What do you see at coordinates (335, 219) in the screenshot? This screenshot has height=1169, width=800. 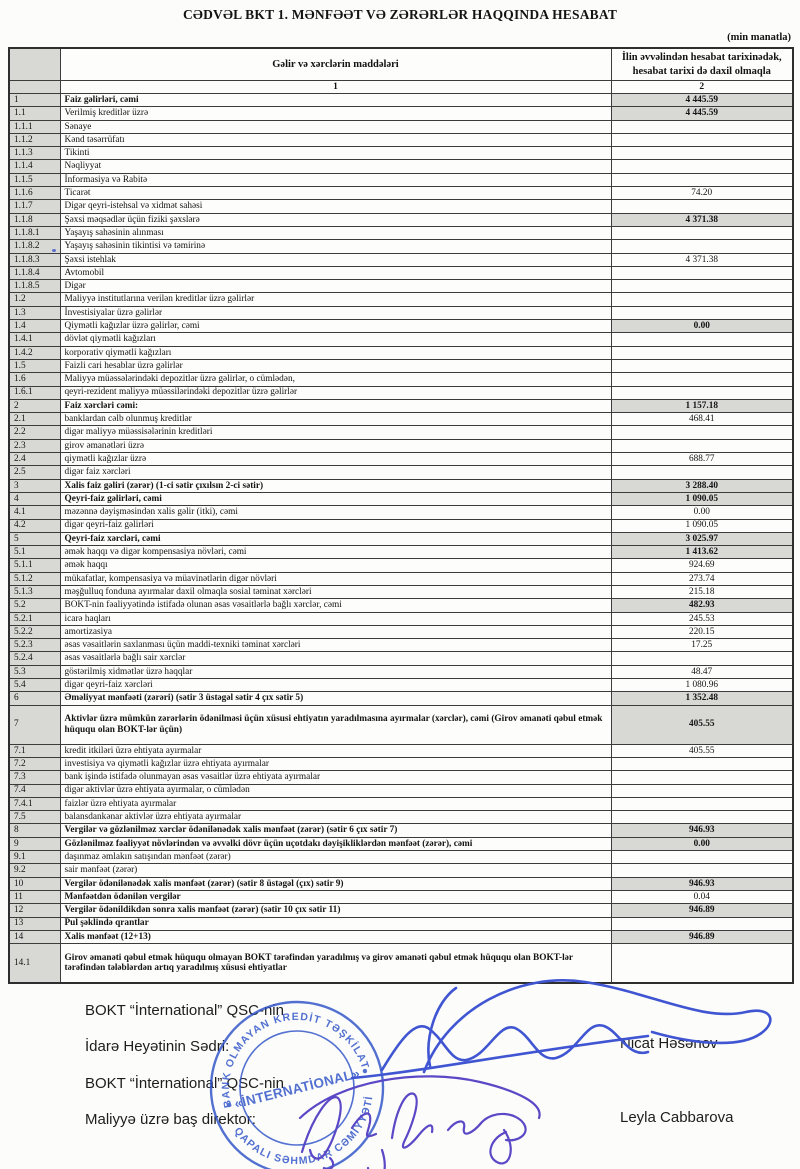 I see `row-label: Şəxsi məqsədlər üçün fiziki şəxslərə` at bounding box center [335, 219].